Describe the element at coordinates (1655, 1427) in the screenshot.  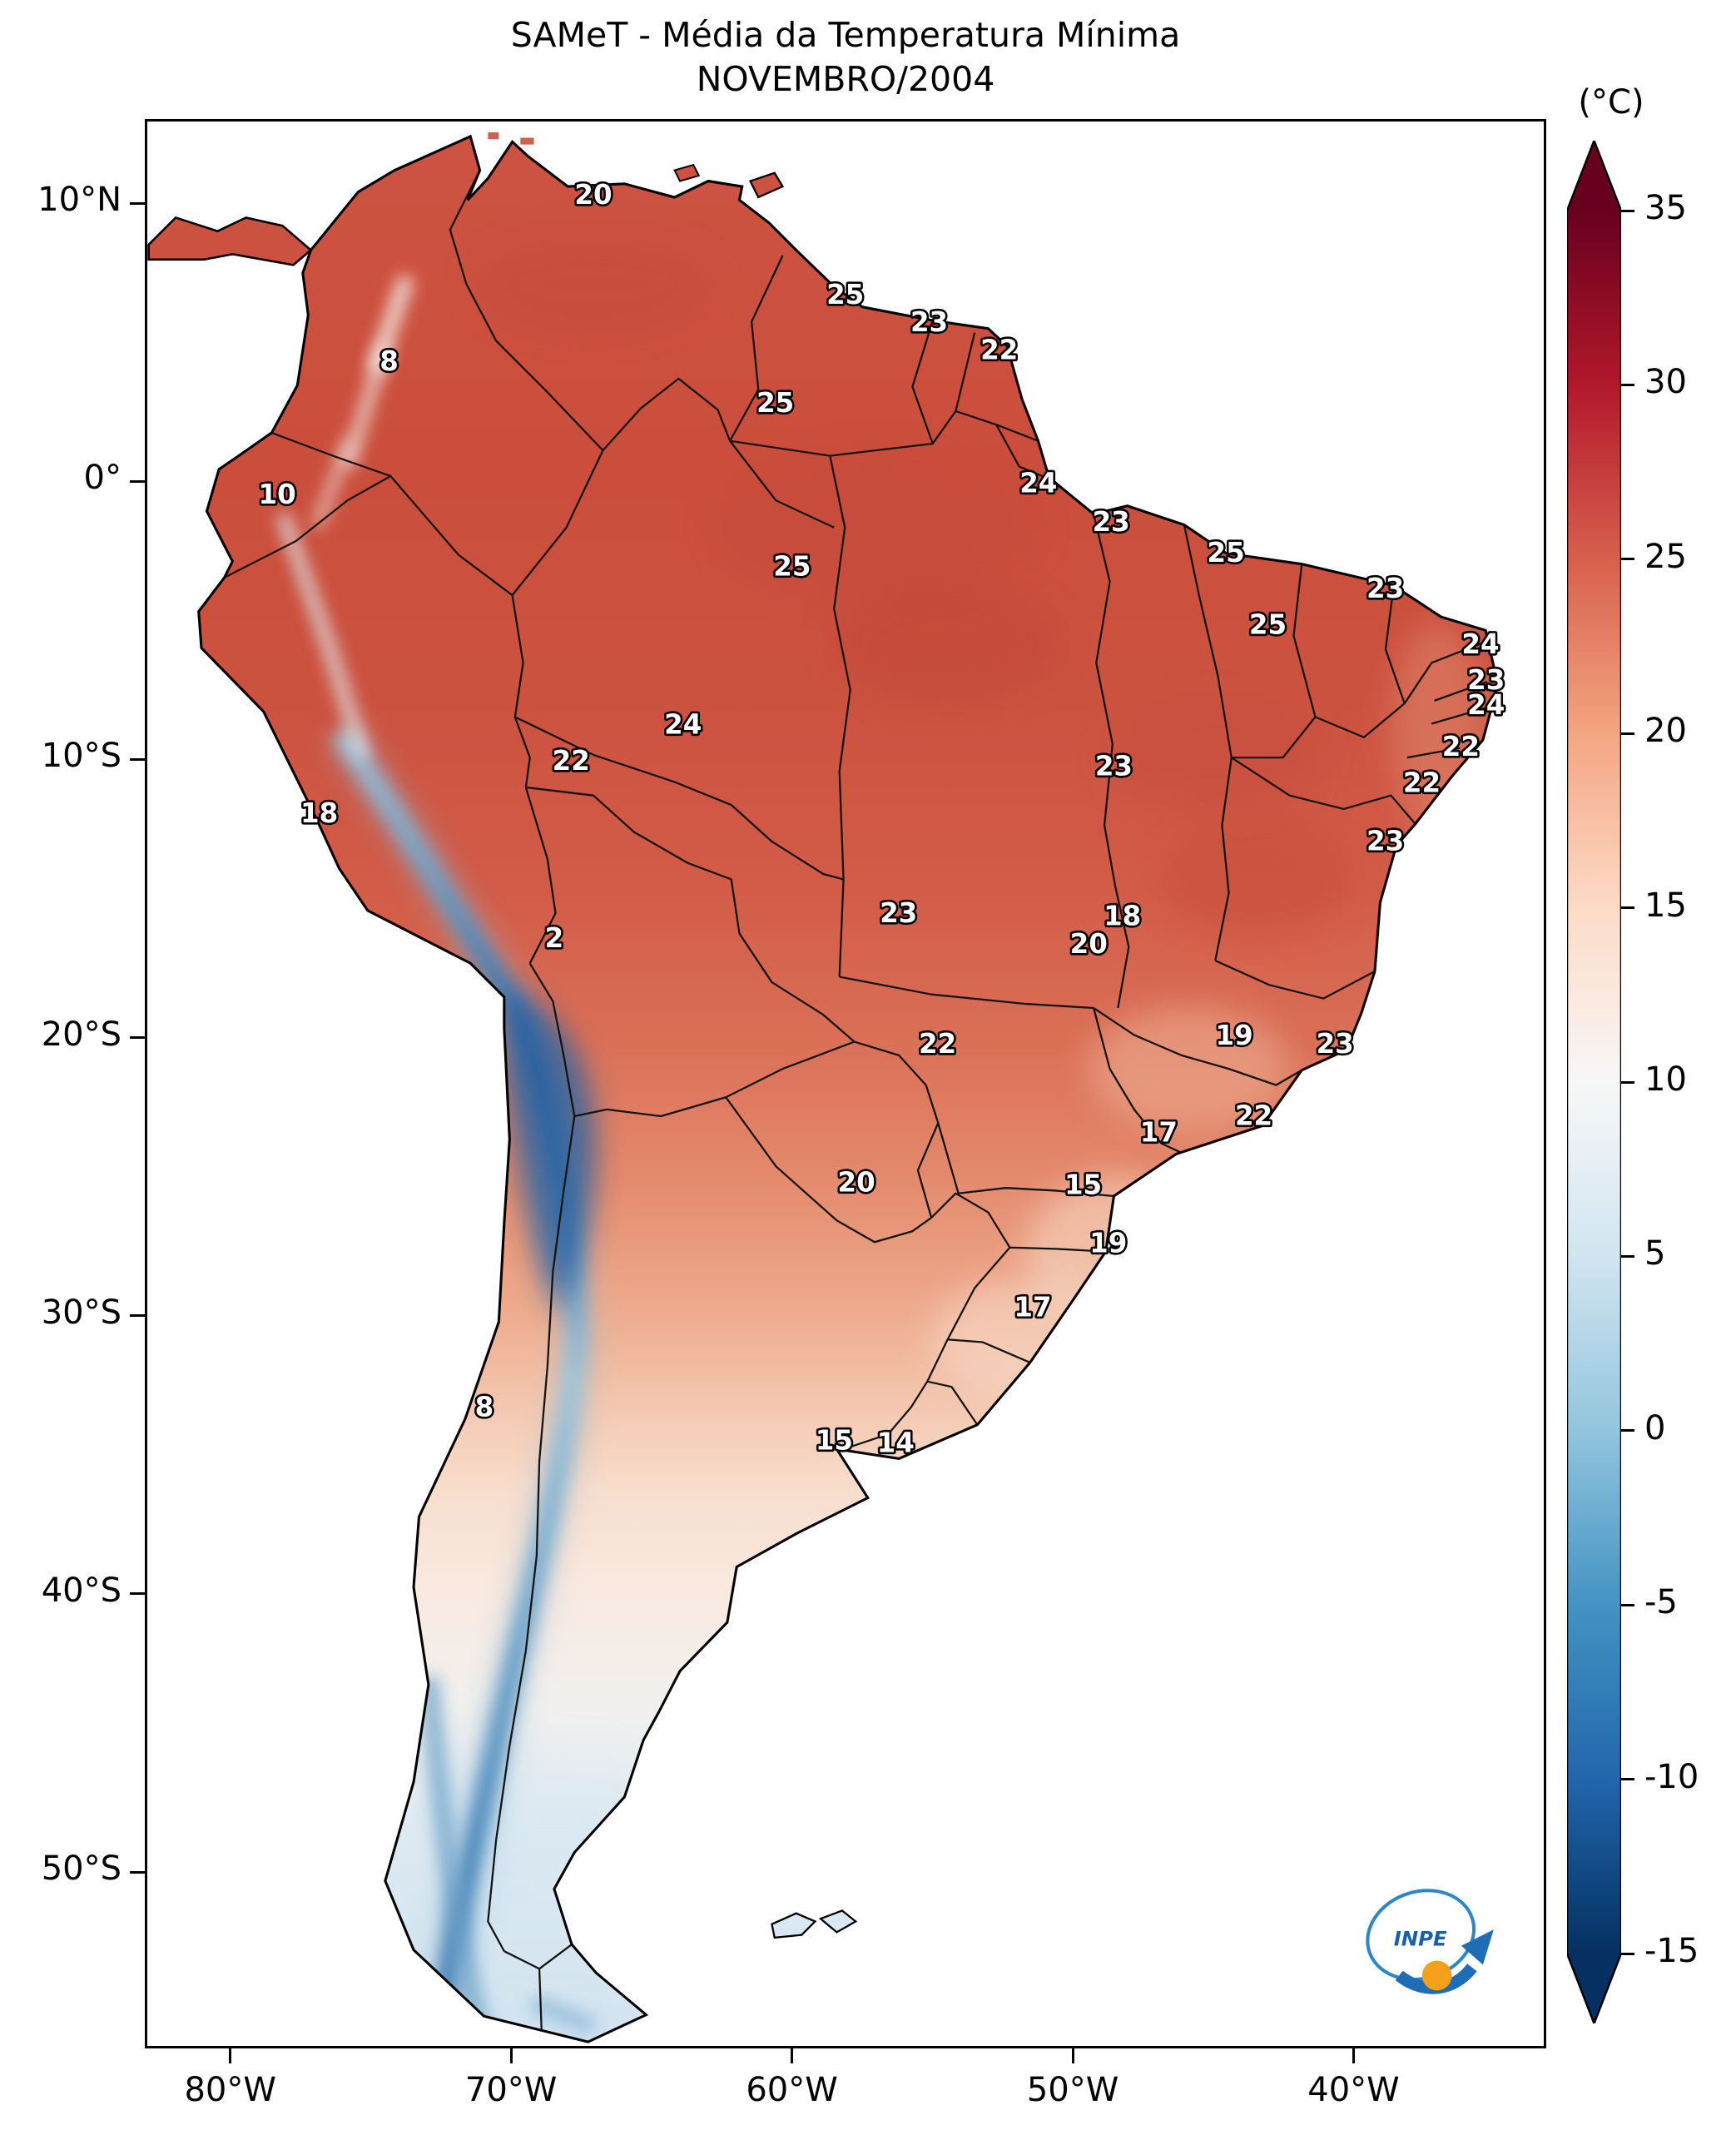
I see `colorbar-tick-label: 0` at that location.